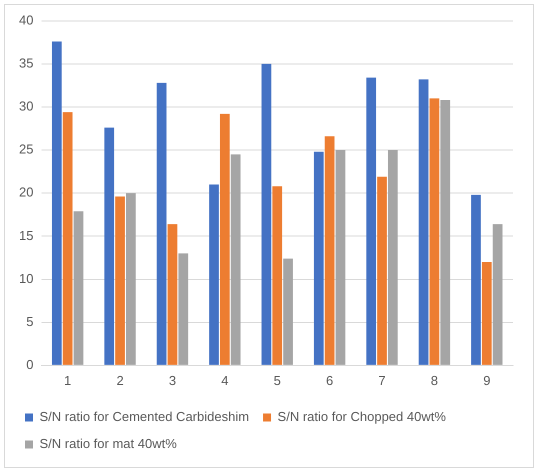 The width and height of the screenshot is (537, 470). I want to click on y-tick-label: 40, so click(26, 20).